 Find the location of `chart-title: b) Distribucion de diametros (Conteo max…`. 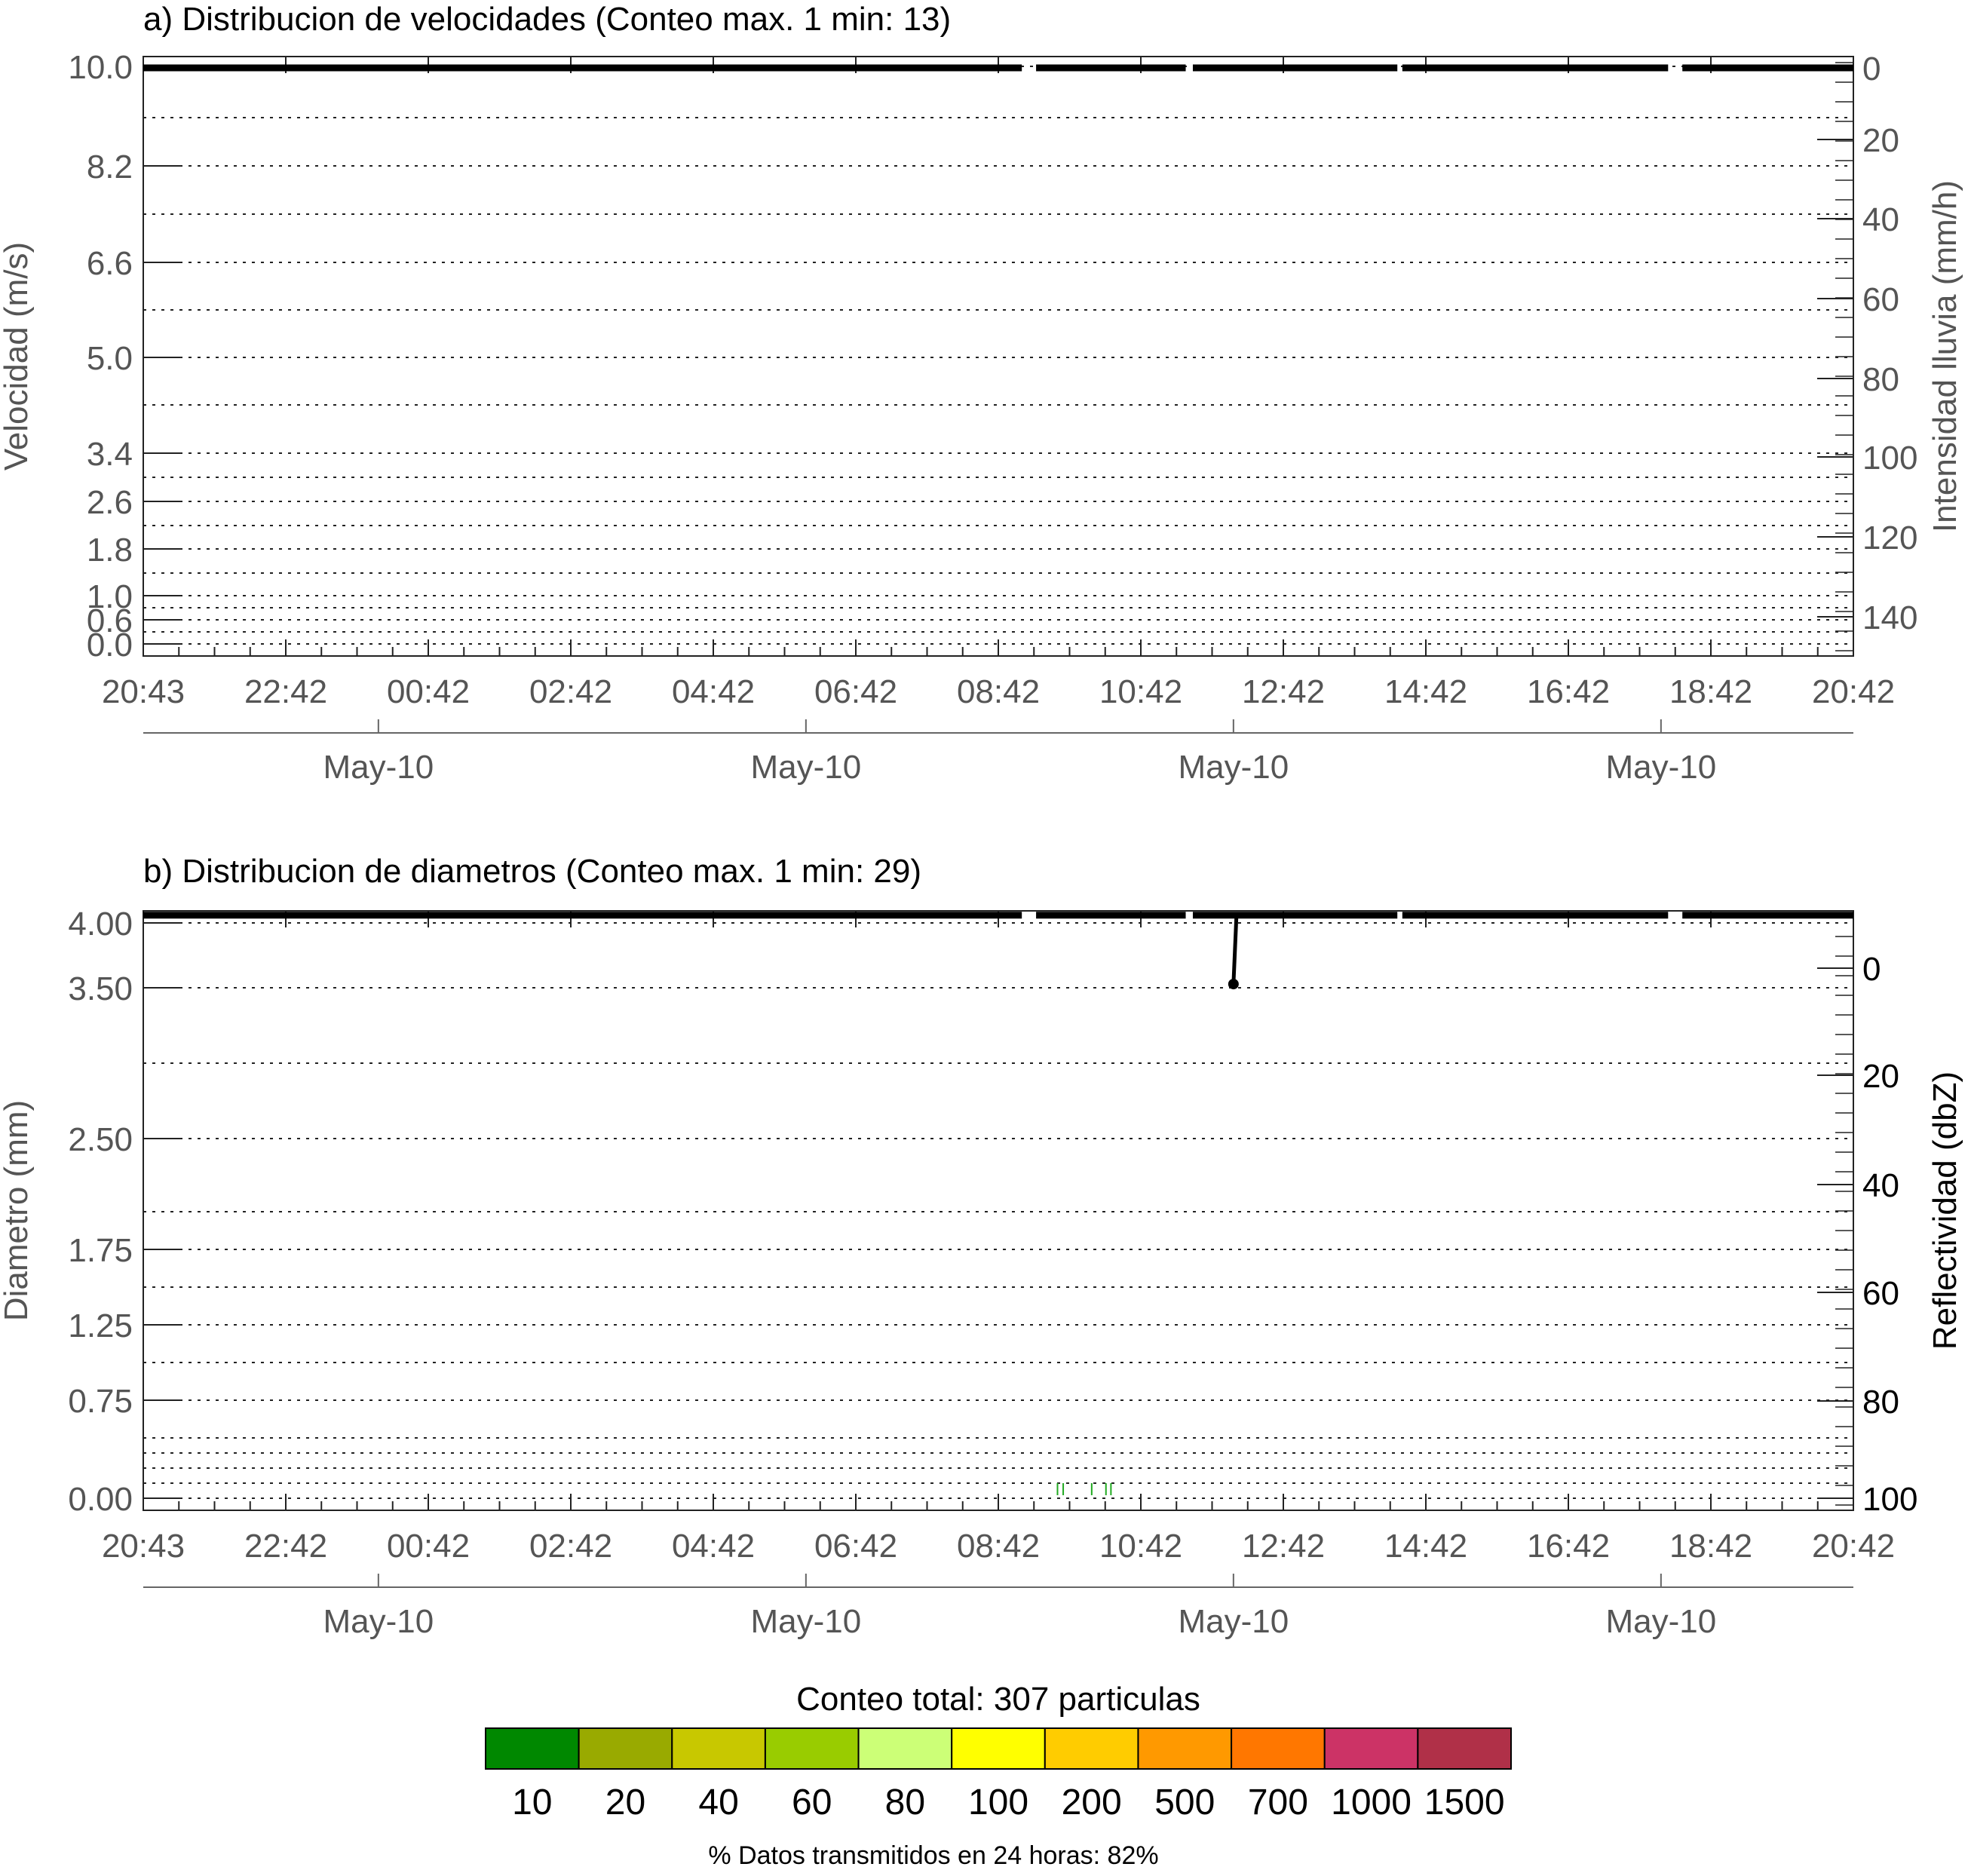

chart-title: b) Distribucion de diametros (Conteo max… is located at coordinates (532, 871).